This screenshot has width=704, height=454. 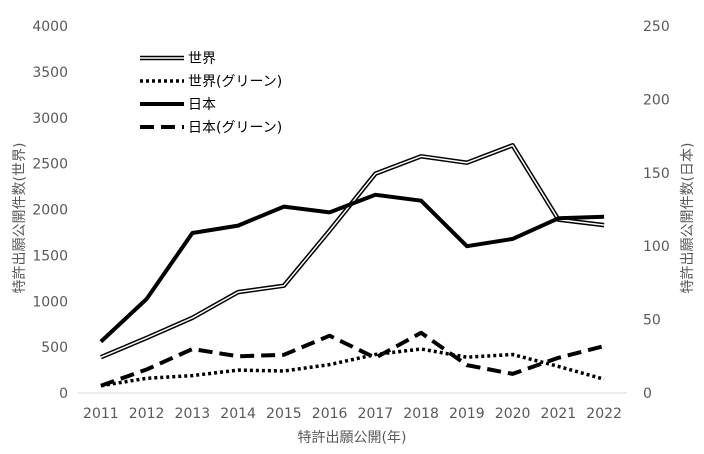 What do you see at coordinates (513, 414) in the screenshot?
I see `x-tick-label: 2020` at bounding box center [513, 414].